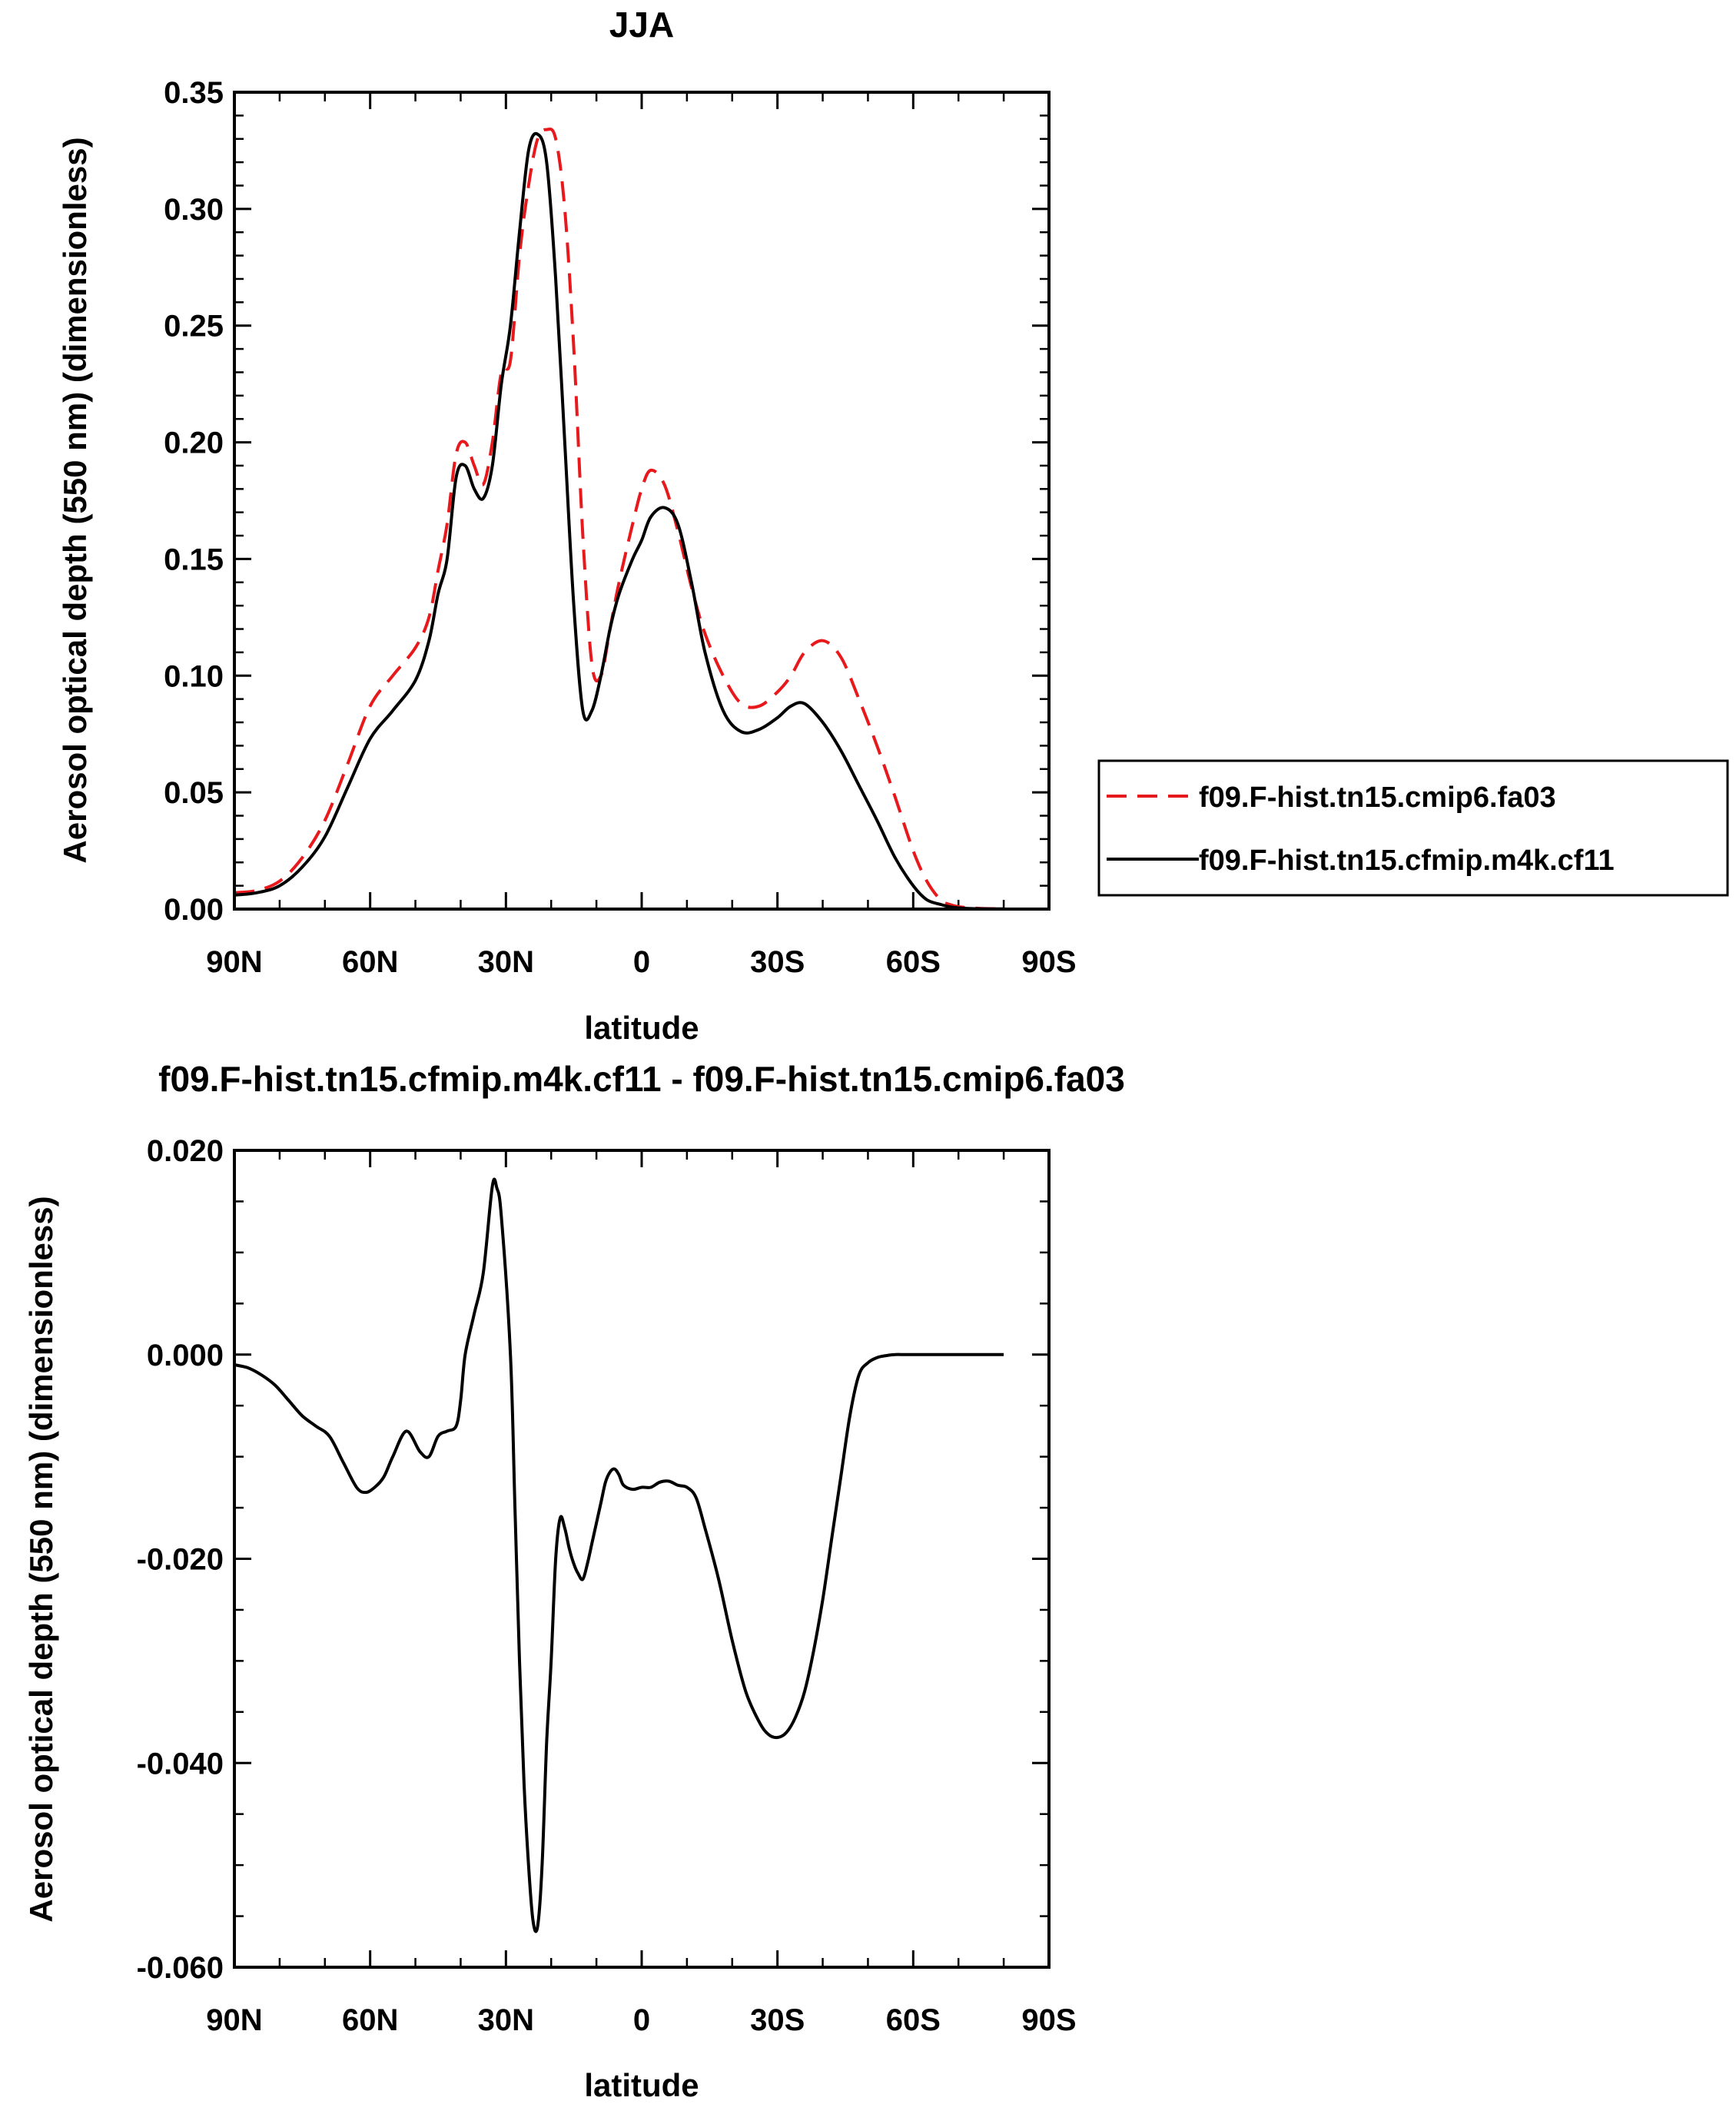  I want to click on panel-title: JJA, so click(642, 25).